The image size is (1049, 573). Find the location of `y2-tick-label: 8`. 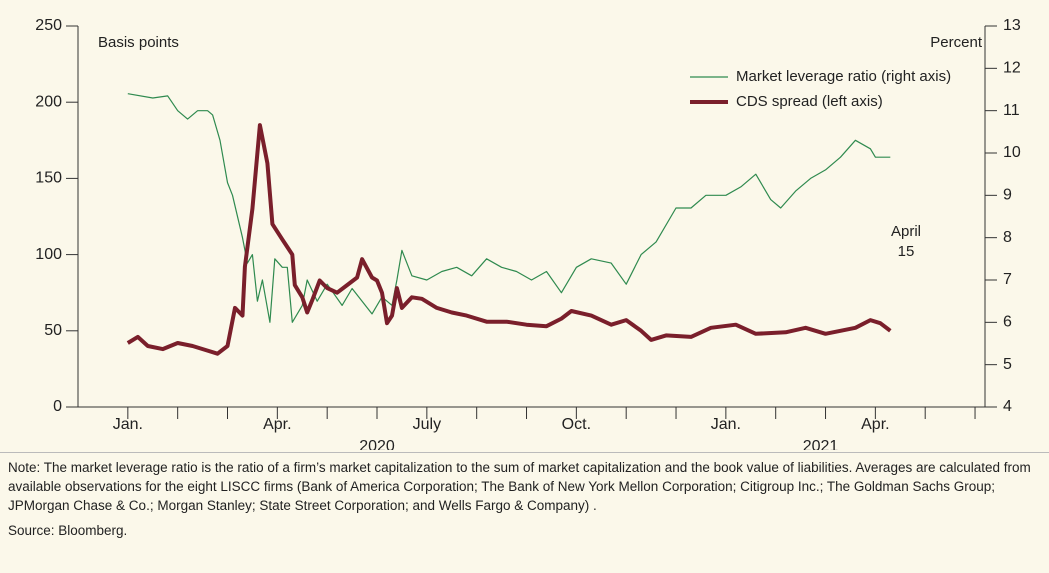

y2-tick-label: 8 is located at coordinates (1007, 237).